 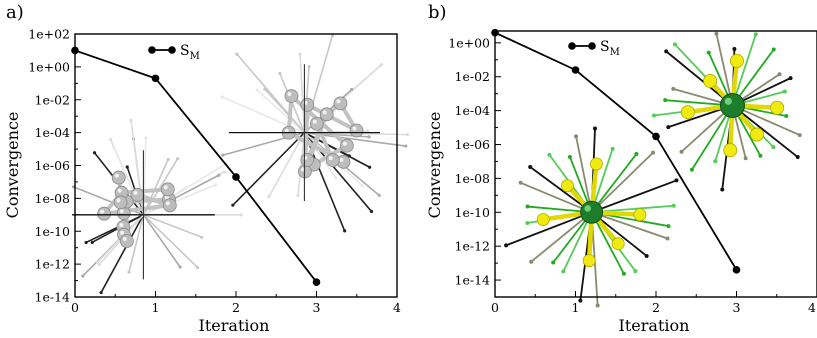 I want to click on y-tick-label: 1e-10, so click(x=473, y=212).